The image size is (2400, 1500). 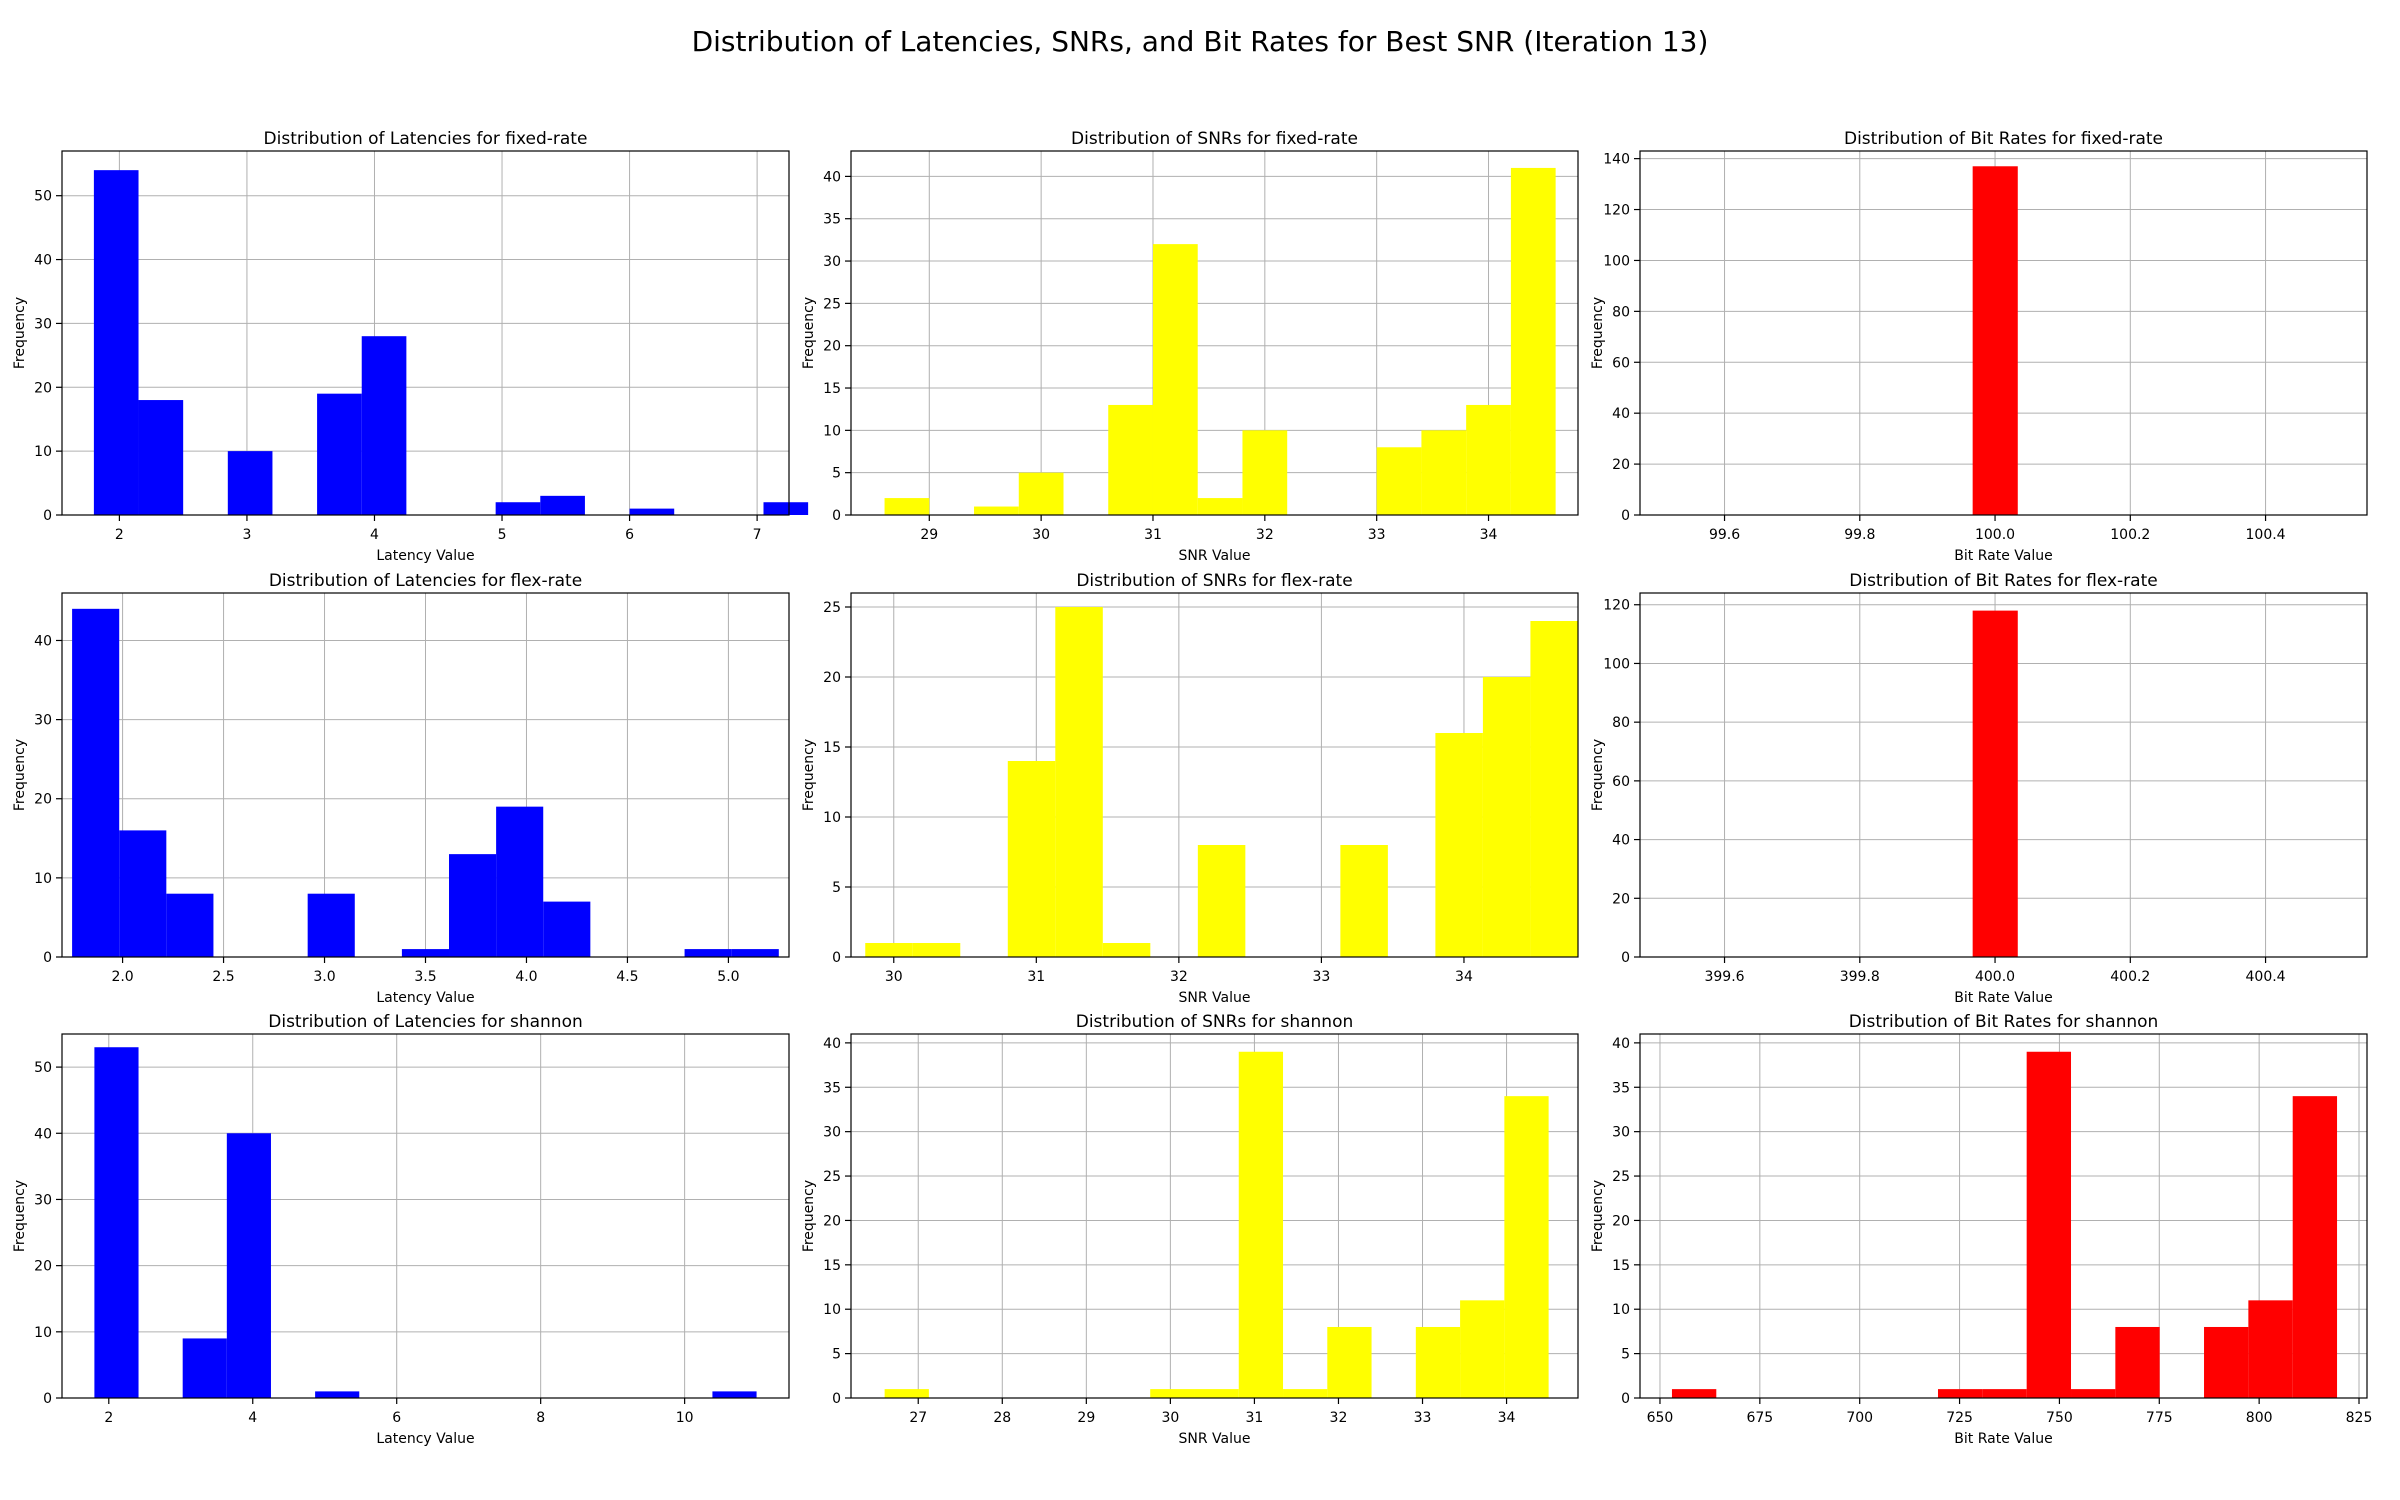 I want to click on x-tick-label: 6, so click(x=629, y=535).